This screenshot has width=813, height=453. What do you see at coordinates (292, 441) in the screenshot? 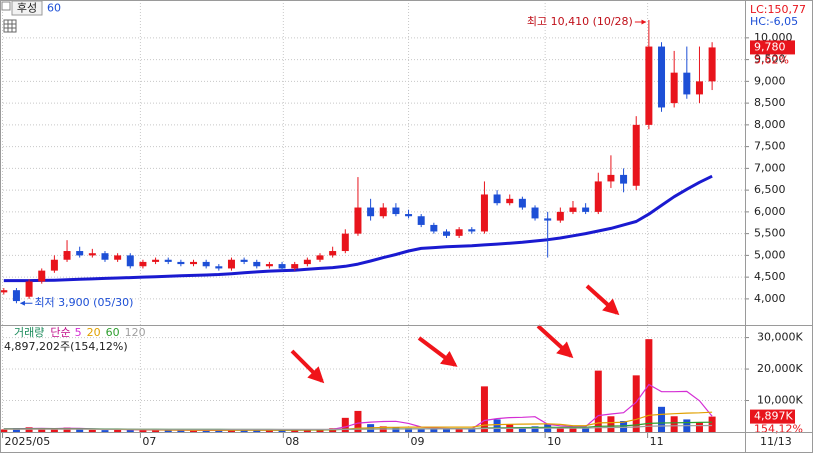
I see `x-tick-label: 08` at bounding box center [292, 441].